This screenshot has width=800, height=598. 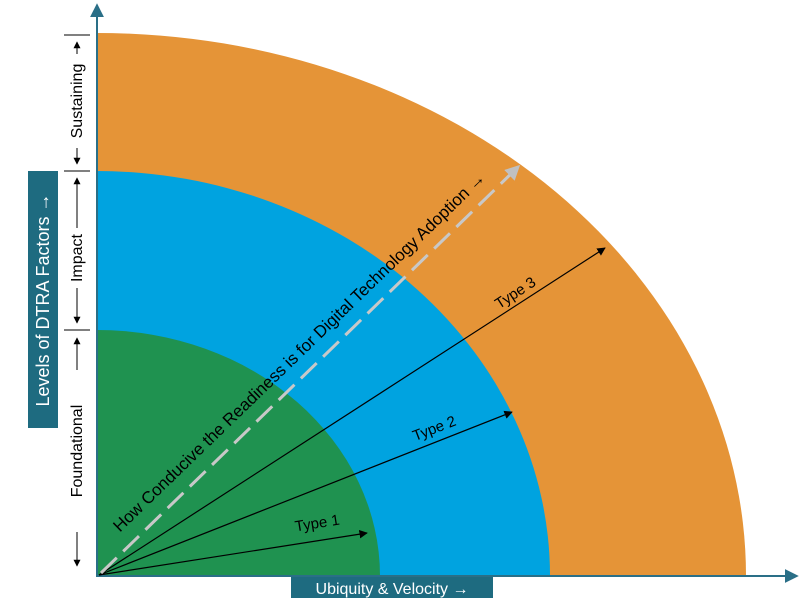 I want to click on type-2-arrow, so click(x=305, y=493).